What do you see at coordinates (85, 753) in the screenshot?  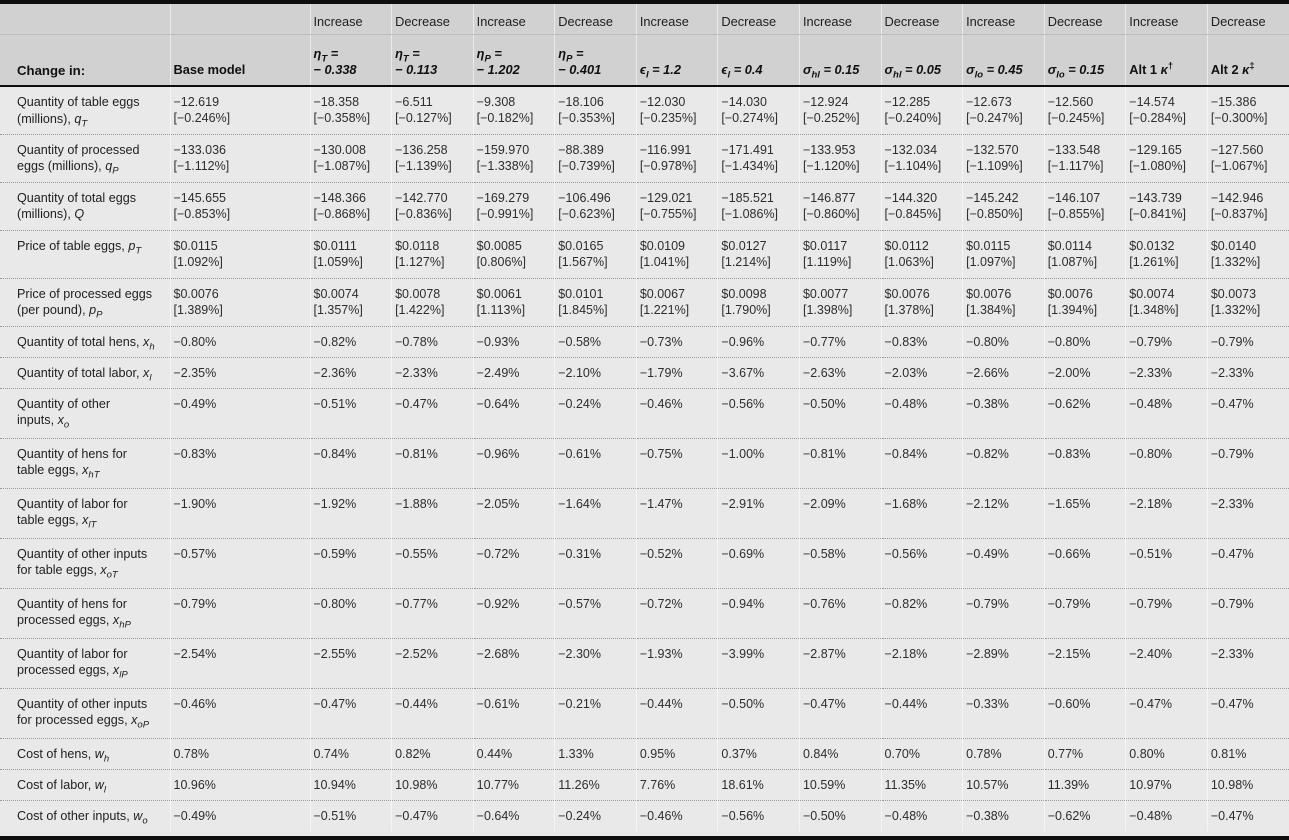 I see `row-label: Cost of hens, wh` at bounding box center [85, 753].